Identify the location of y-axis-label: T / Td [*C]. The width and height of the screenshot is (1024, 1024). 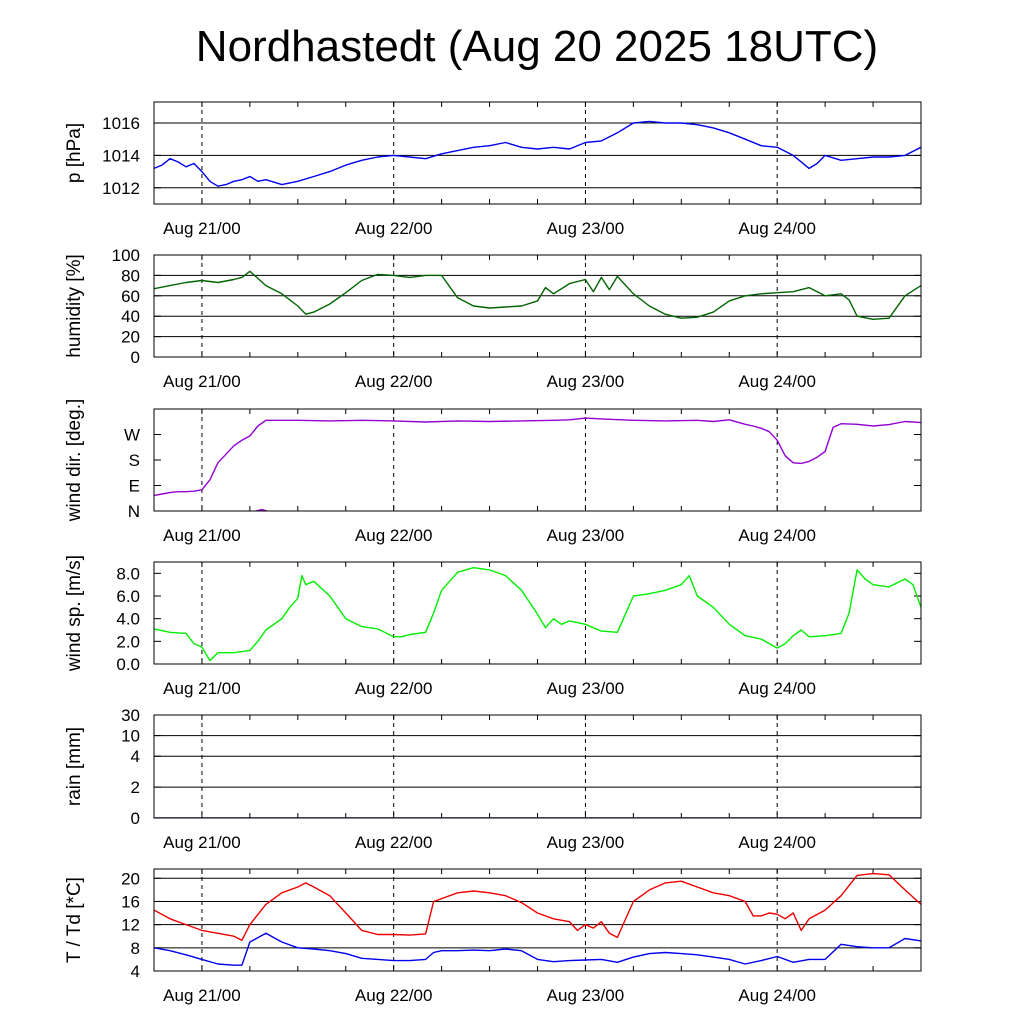
(74, 920).